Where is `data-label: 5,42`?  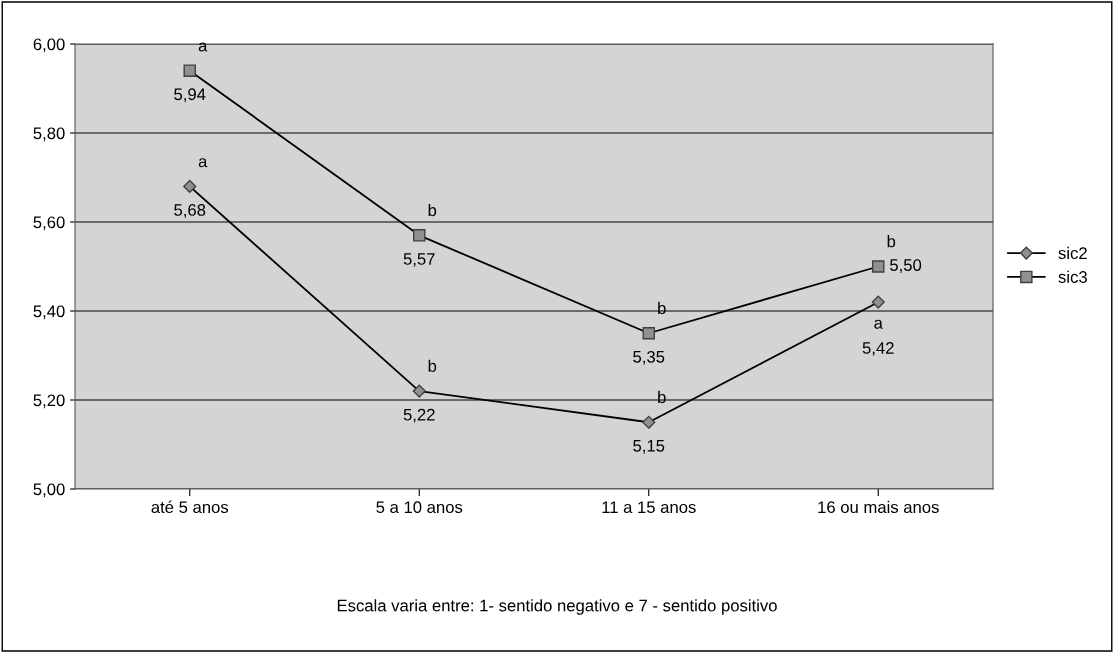
data-label: 5,42 is located at coordinates (878, 348).